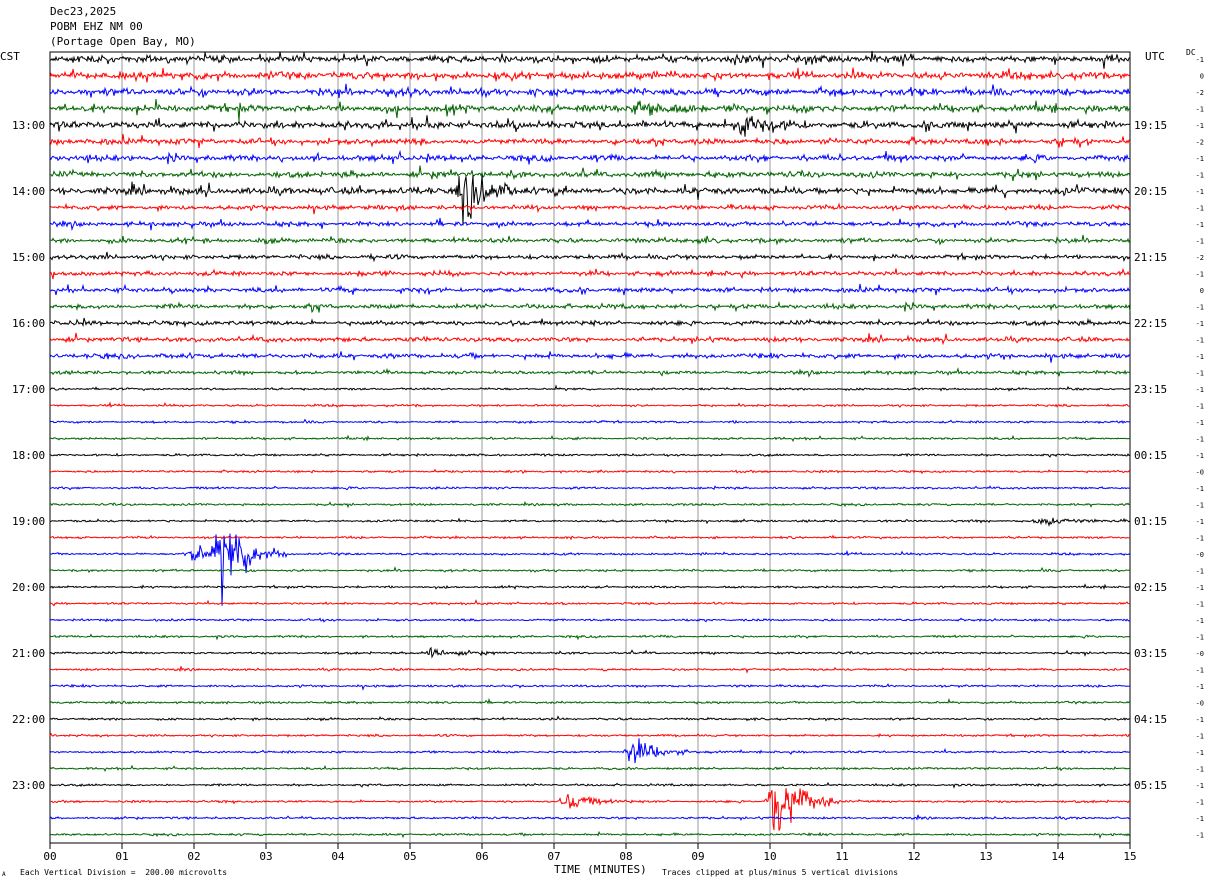 The height and width of the screenshot is (886, 1210). What do you see at coordinates (625, 856) in the screenshot?
I see `x-tick-label: 08` at bounding box center [625, 856].